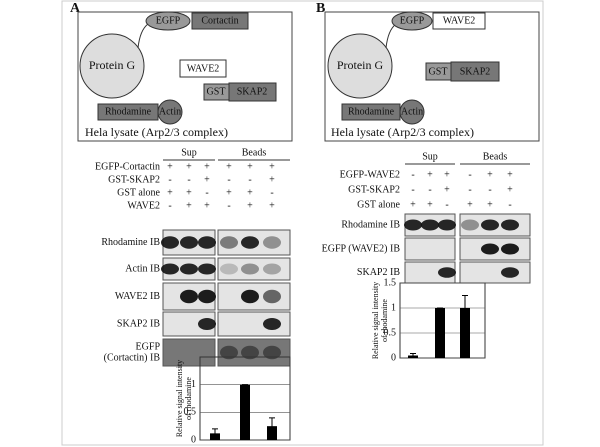  I want to click on cortactin, so click(220, 21).